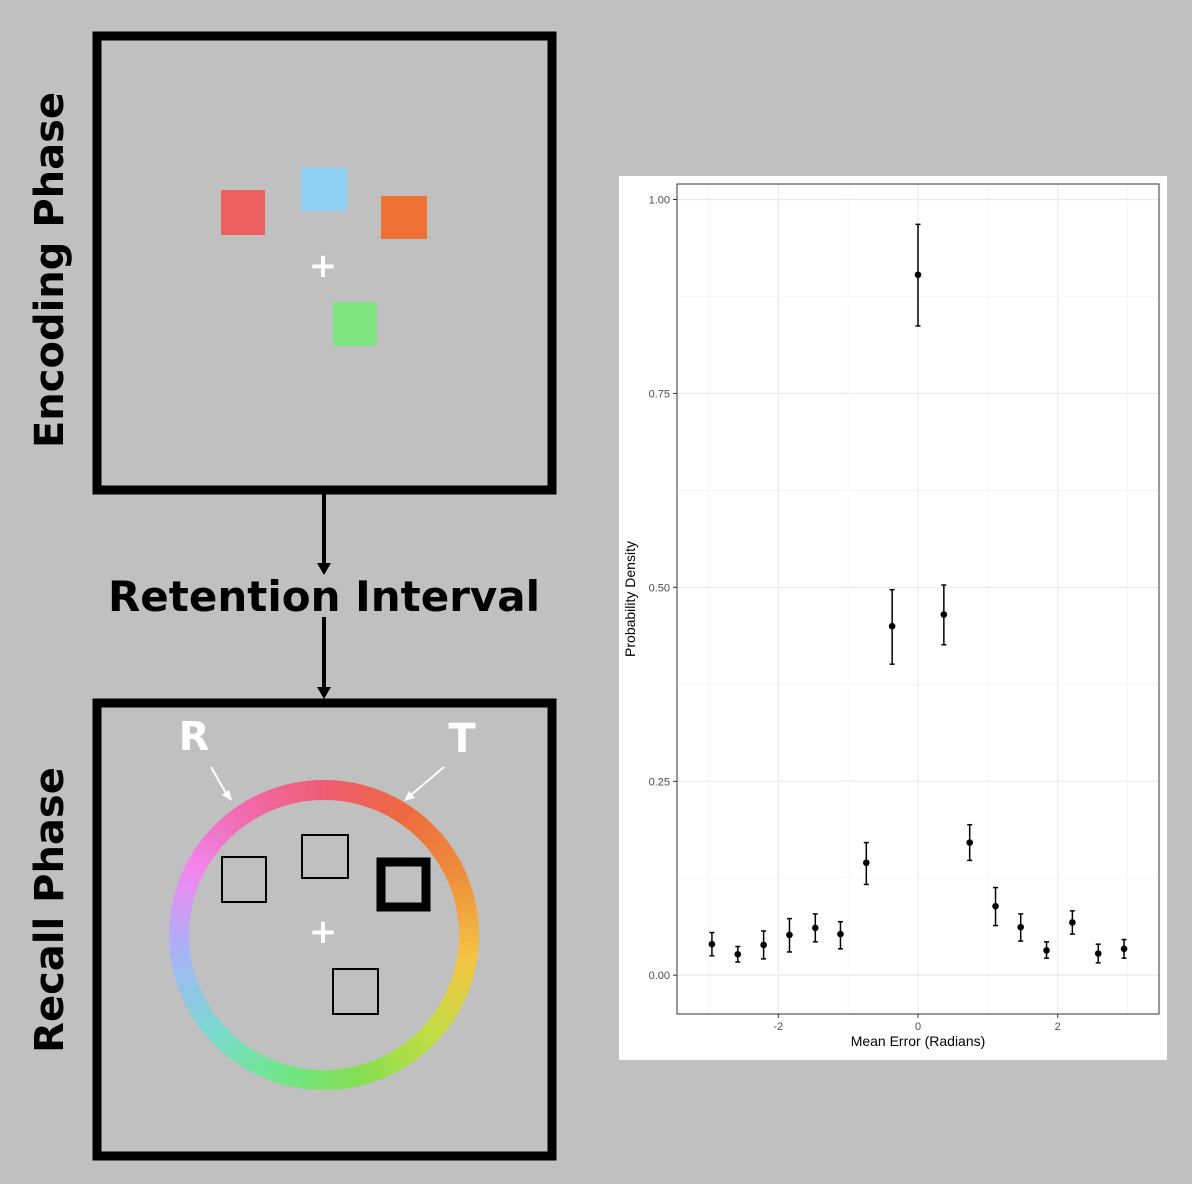 This screenshot has width=1192, height=1184. Describe the element at coordinates (50, 270) in the screenshot. I see `encoding-phase-label: Encoding Phase` at that location.